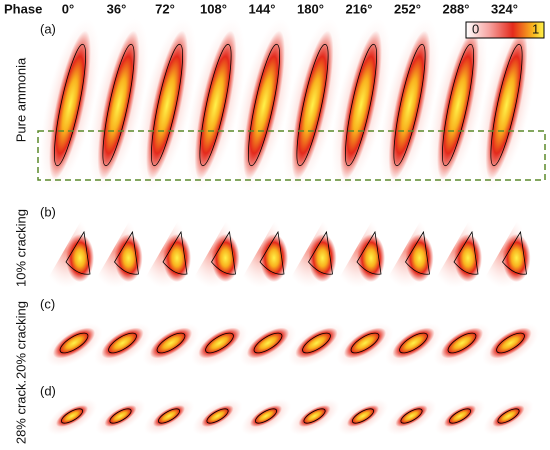 Image resolution: width=550 pixels, height=450 pixels. I want to click on row-title: Pure ammonia, so click(20, 99).